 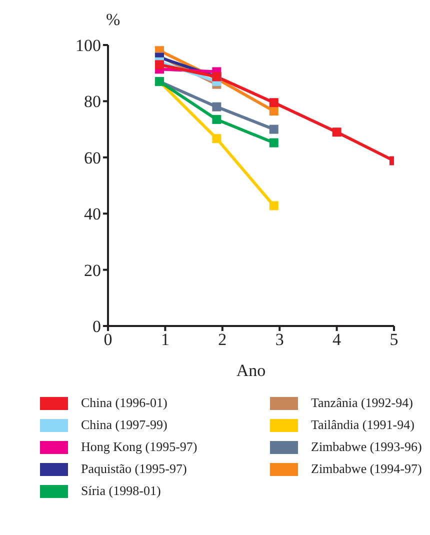 What do you see at coordinates (88, 46) in the screenshot?
I see `y-tick-label: 100` at bounding box center [88, 46].